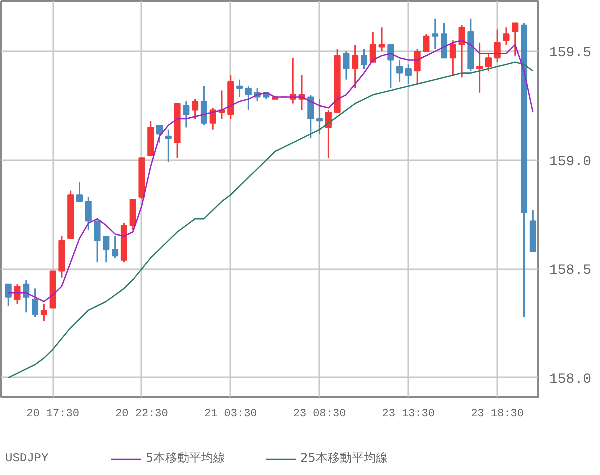  What do you see at coordinates (571, 380) in the screenshot?
I see `y-tick-label: 158.0` at bounding box center [571, 380].